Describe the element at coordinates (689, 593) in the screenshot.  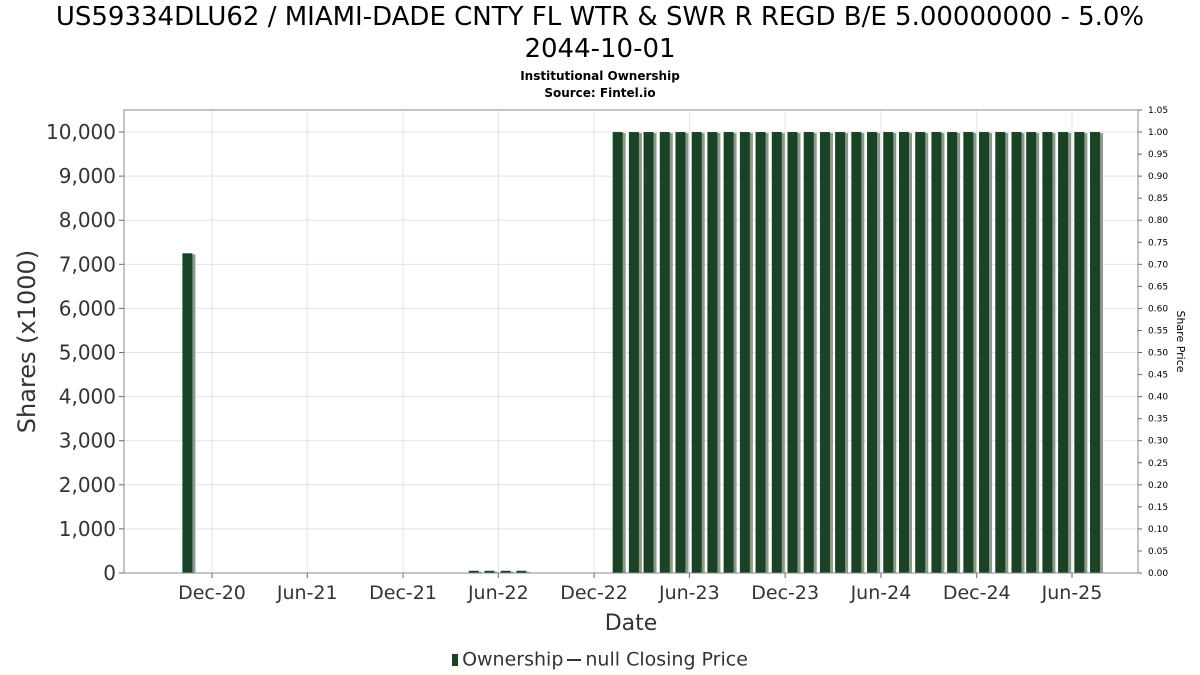
I see `x-tick-label: Jun-23` at that location.